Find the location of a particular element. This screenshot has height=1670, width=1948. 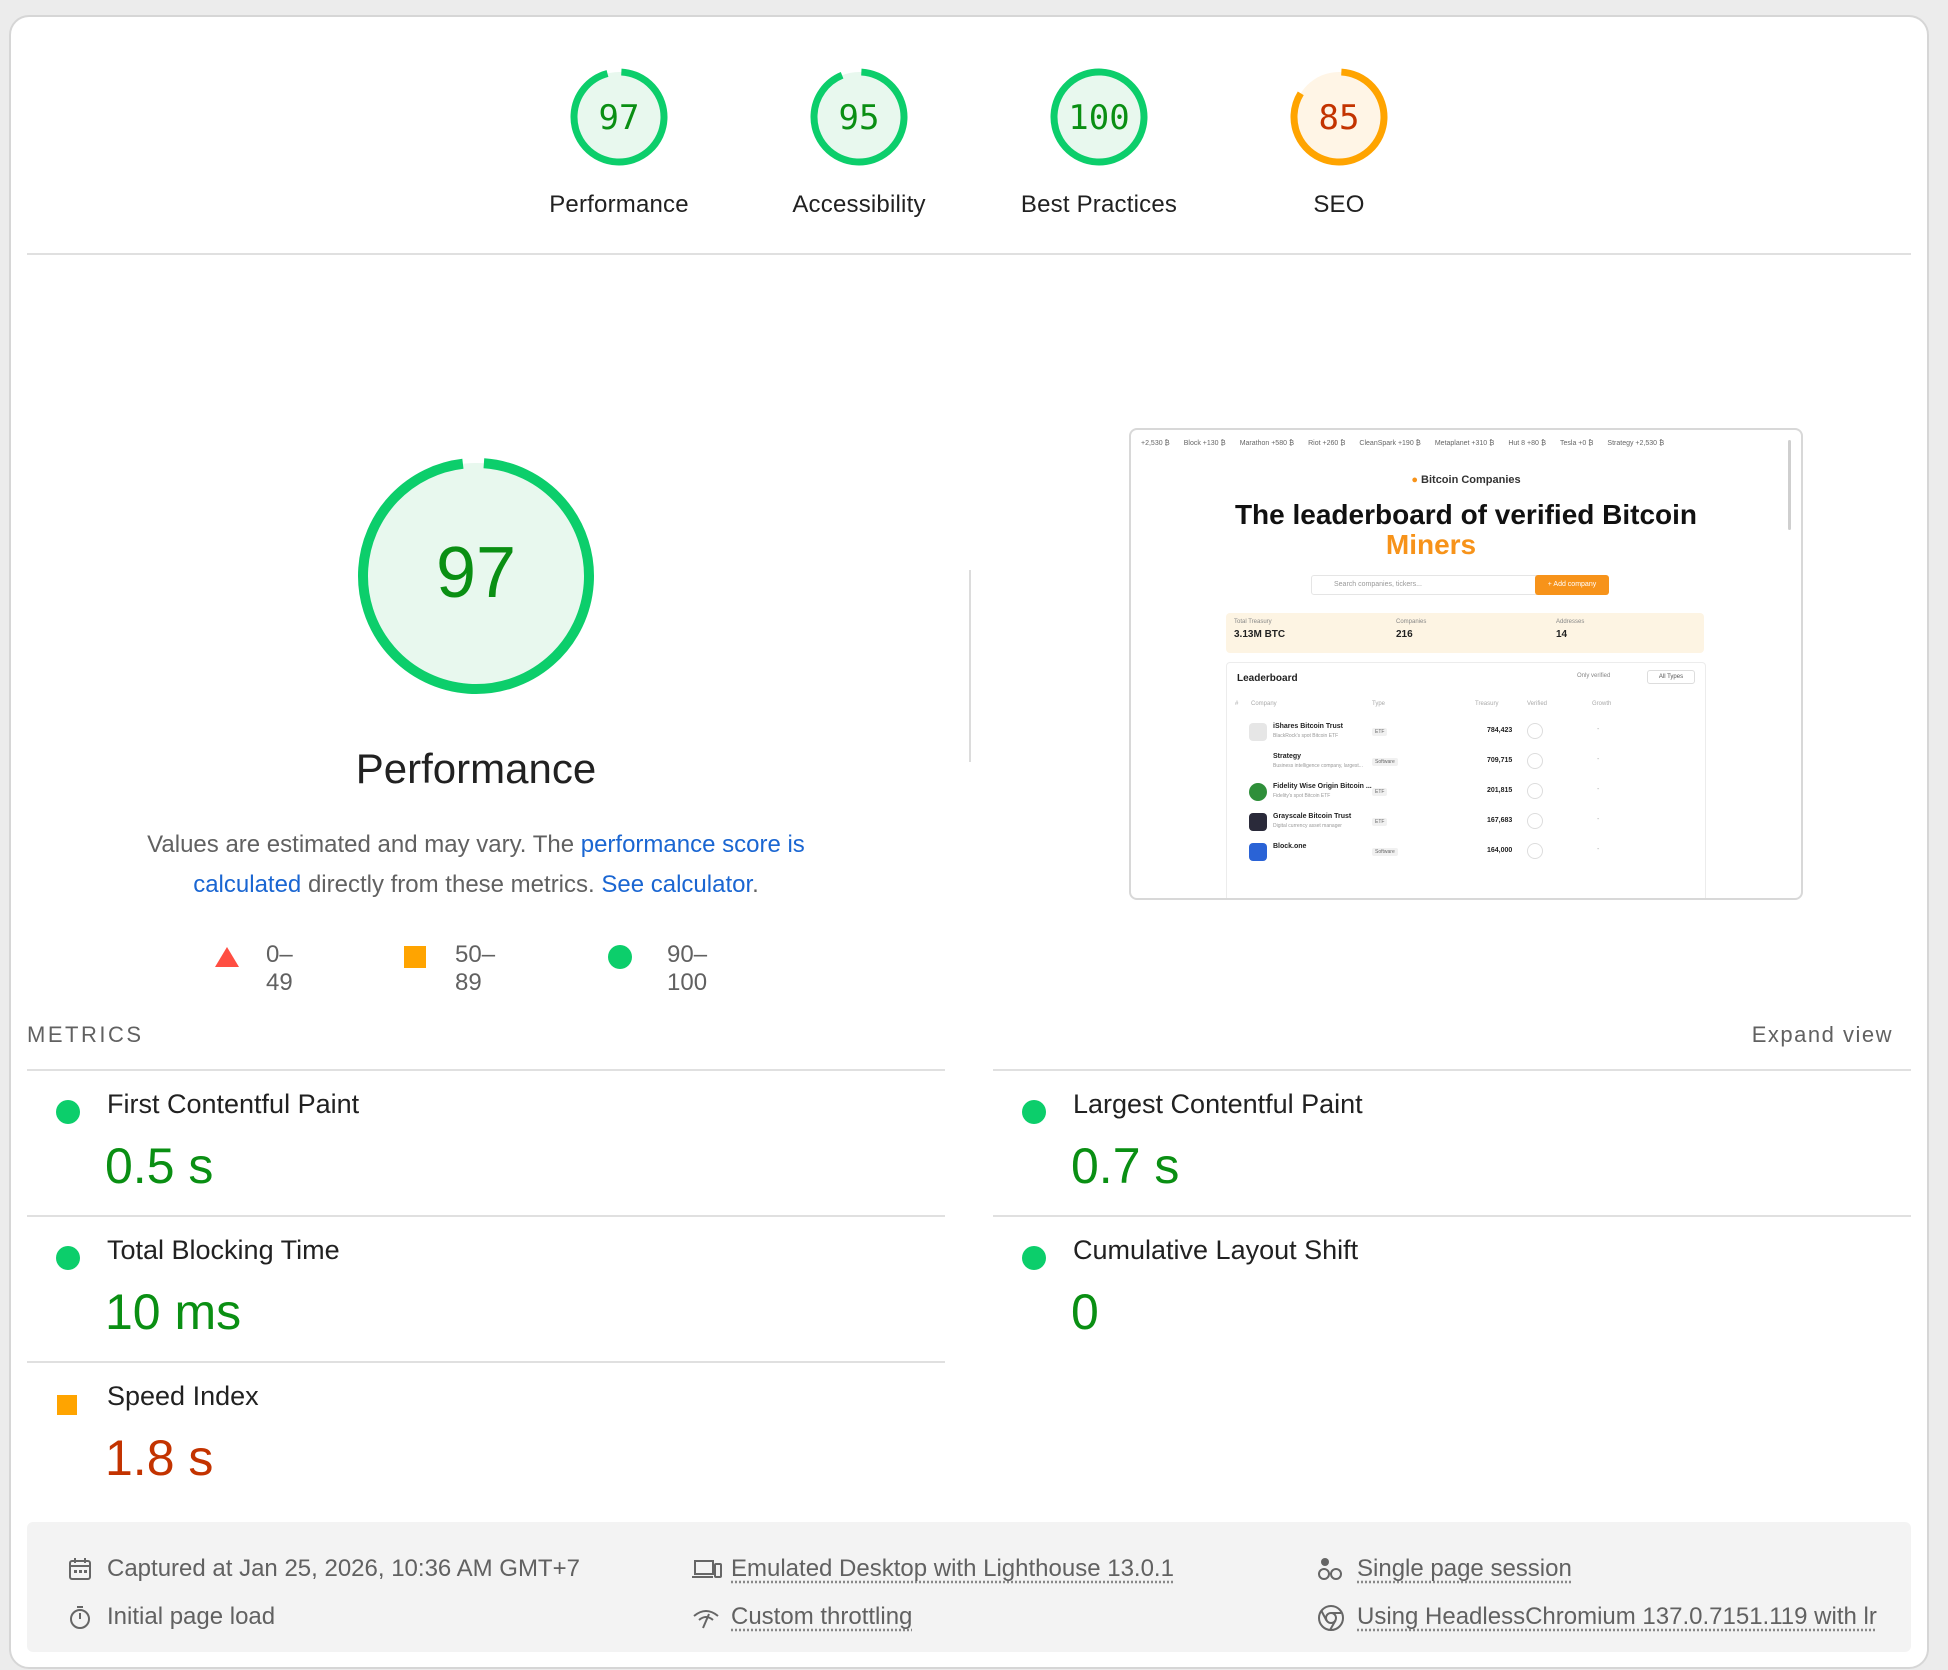

only-verified-toggle: Only verified is located at coordinates (1594, 676).